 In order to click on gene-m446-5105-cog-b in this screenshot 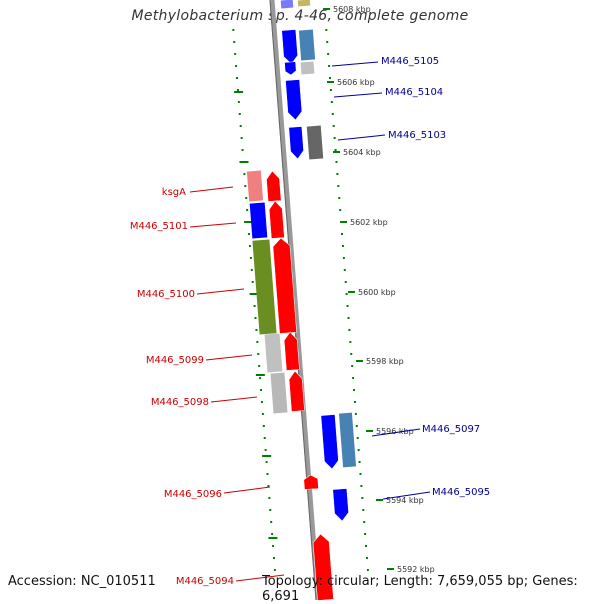, I will do `click(307, 68)`.